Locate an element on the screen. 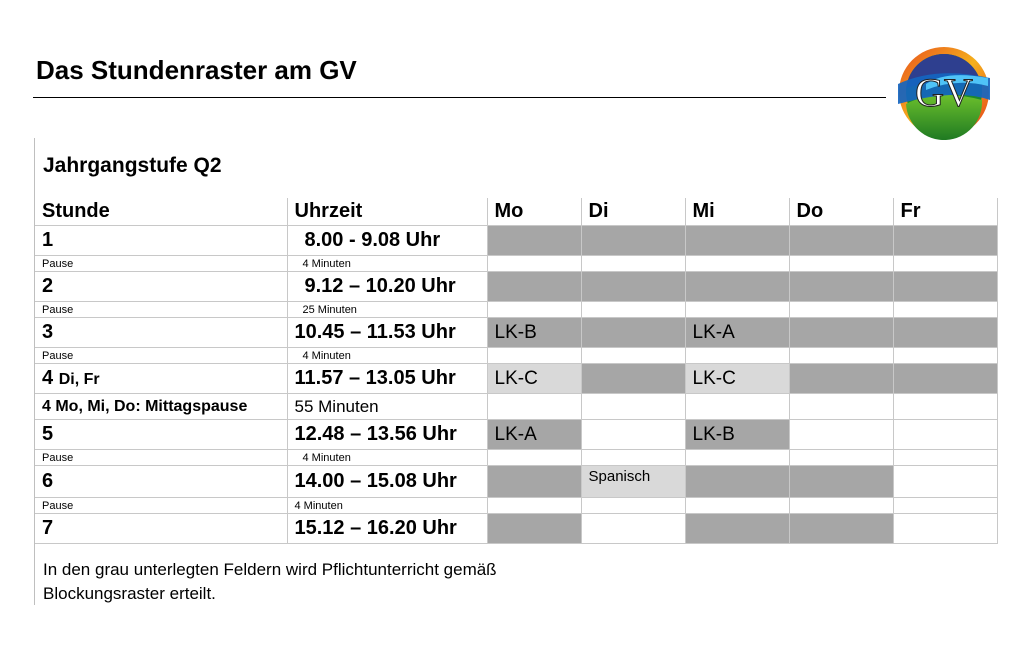 This screenshot has width=1036, height=659. school-logo: GV is located at coordinates (944, 92).